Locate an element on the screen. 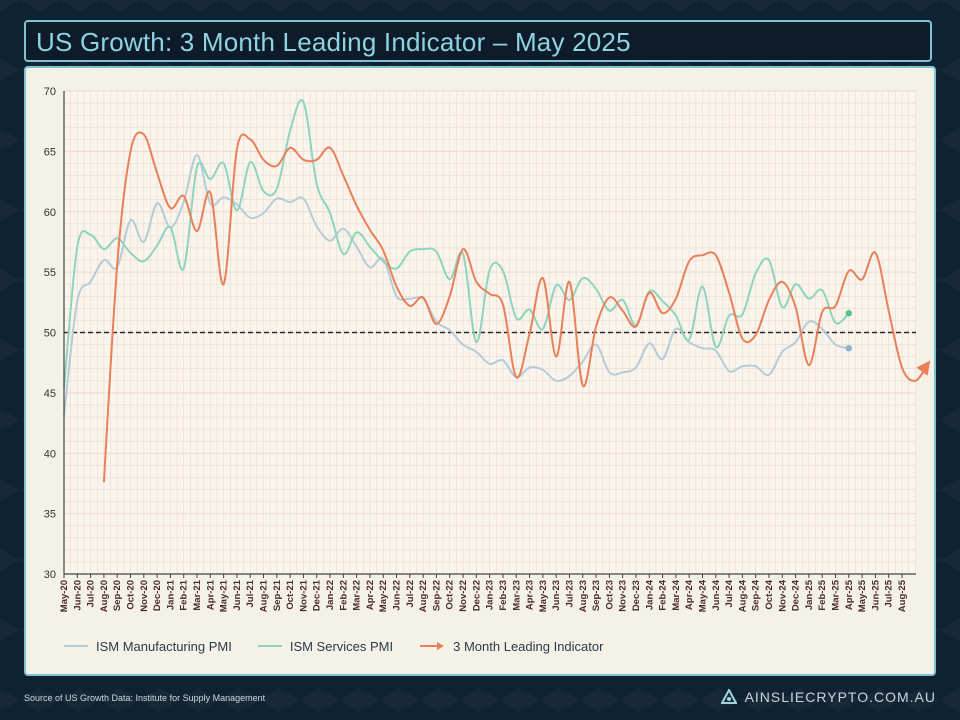 This screenshot has height=720, width=960. x-tick-label: Sep-24 is located at coordinates (756, 595).